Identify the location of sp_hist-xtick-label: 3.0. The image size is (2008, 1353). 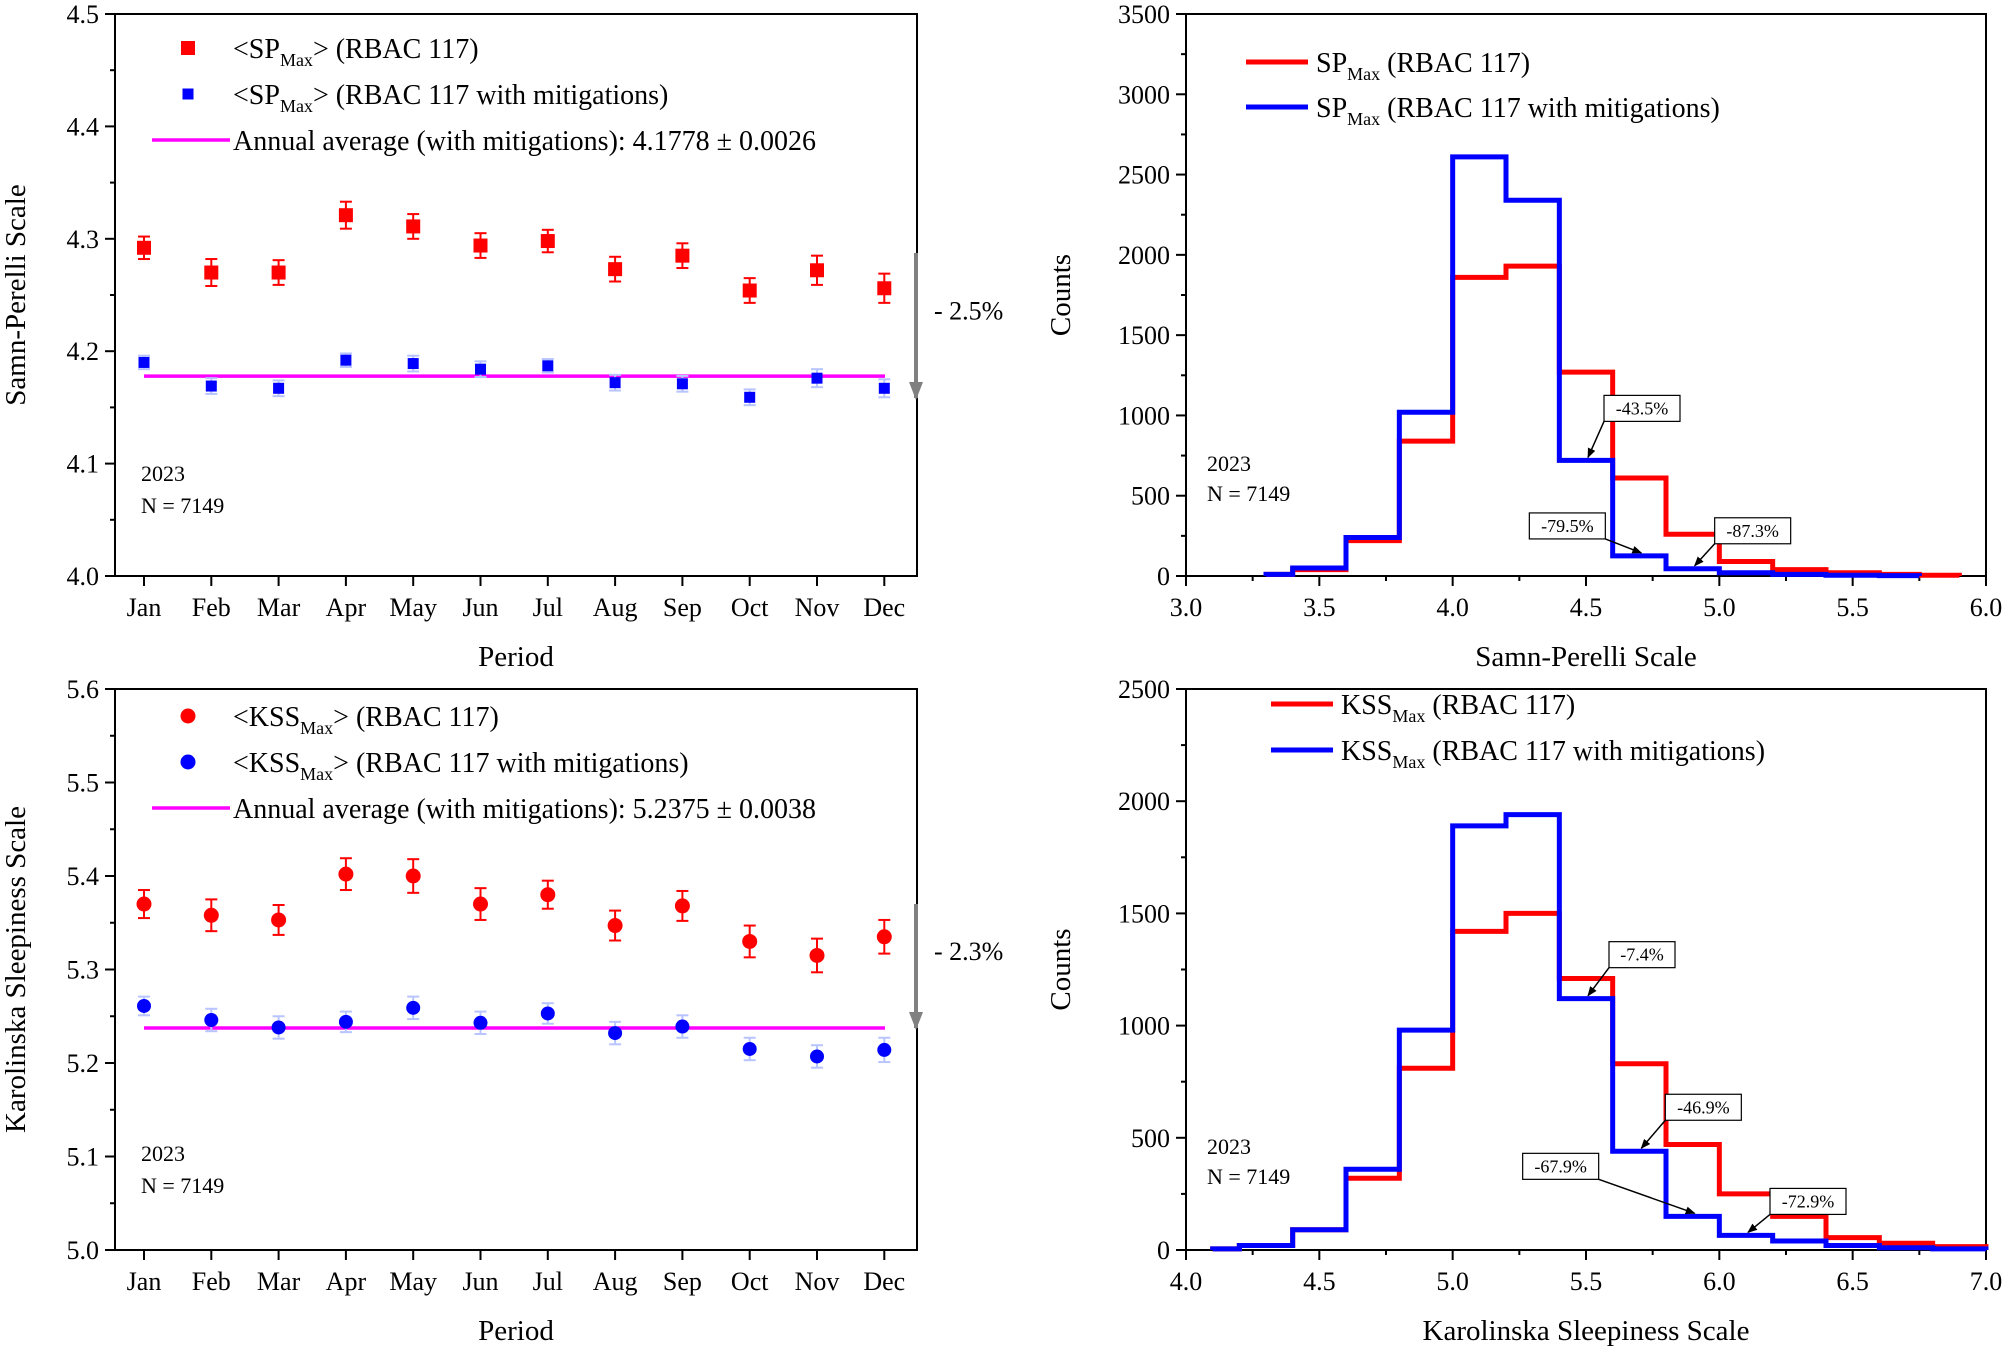
(1186, 607).